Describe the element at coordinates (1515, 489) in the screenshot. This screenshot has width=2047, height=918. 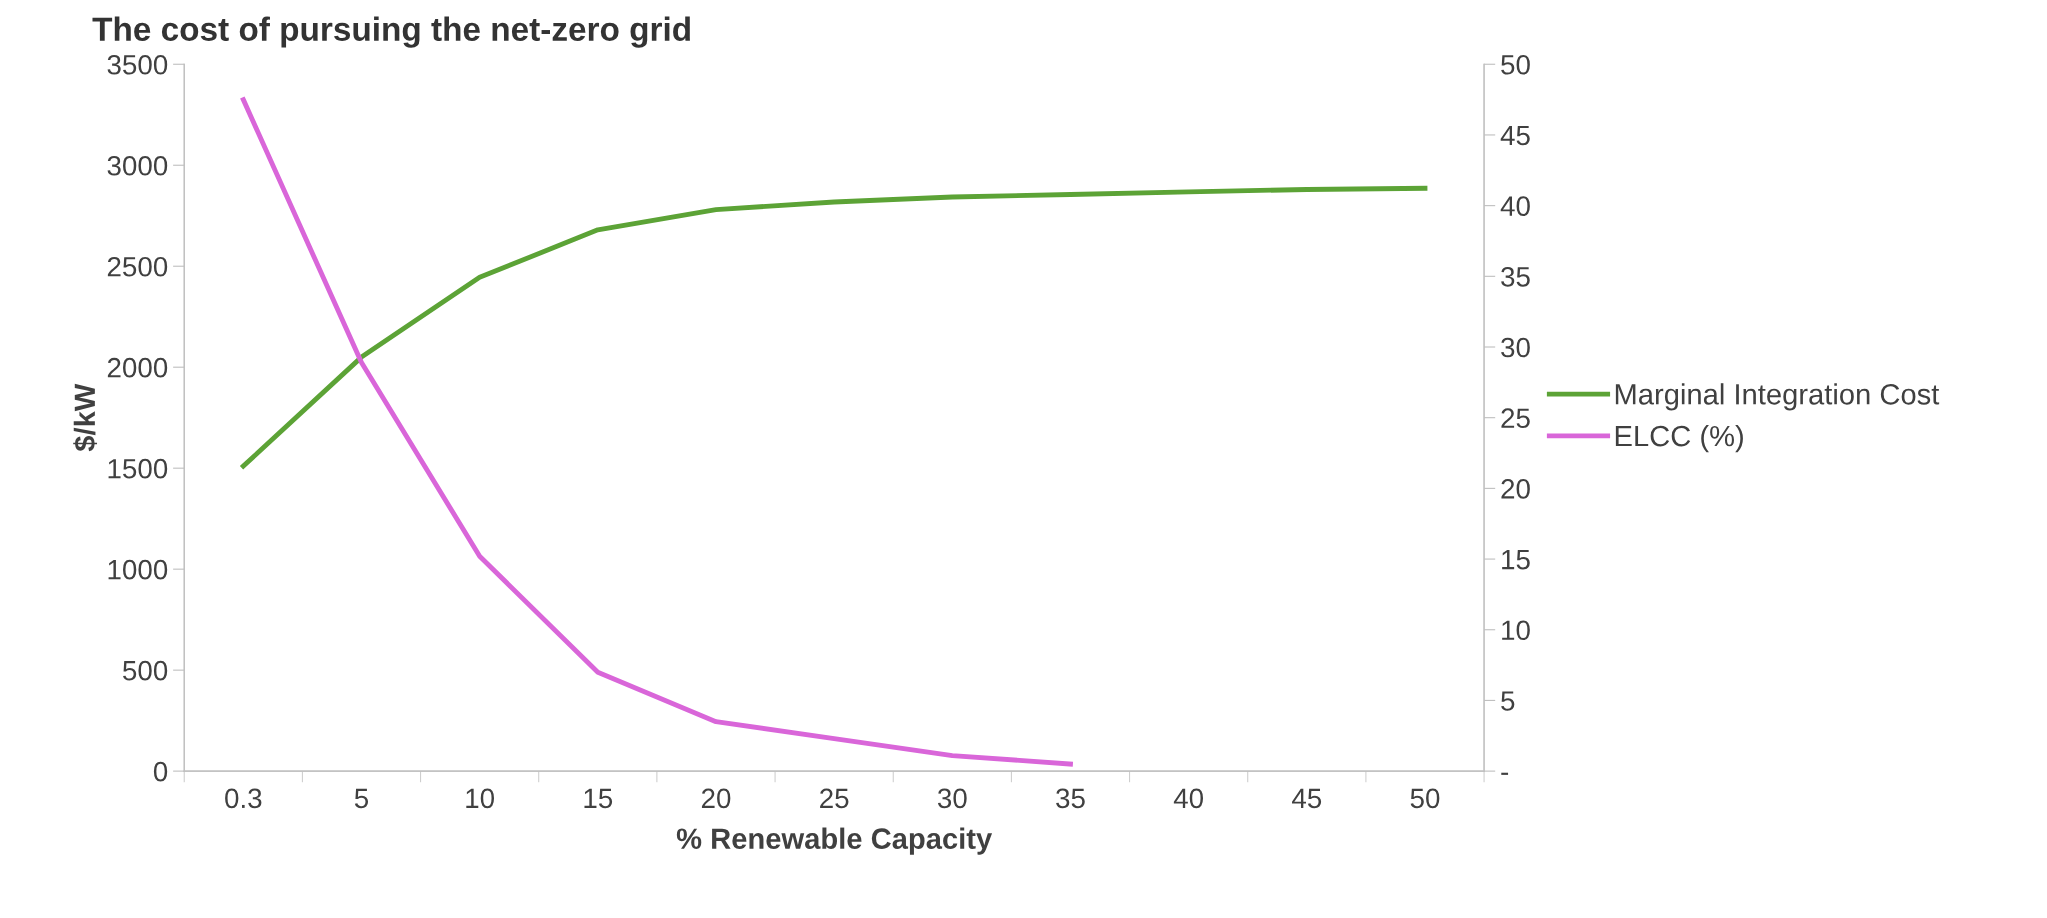
I see `y2-tick-label: 20` at that location.